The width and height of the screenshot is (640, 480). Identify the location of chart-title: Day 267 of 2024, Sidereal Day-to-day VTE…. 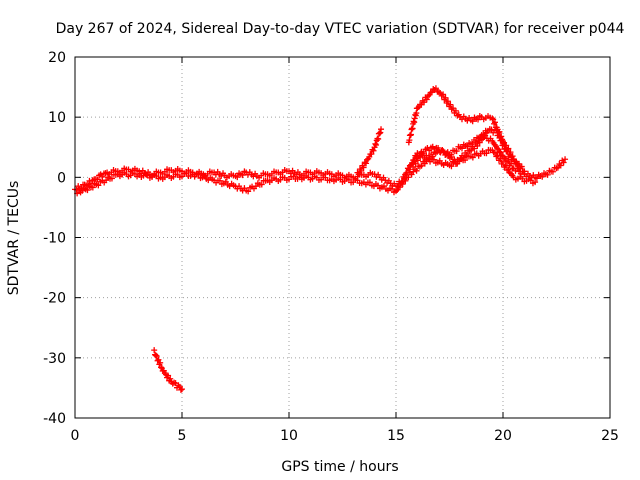
(340, 29).